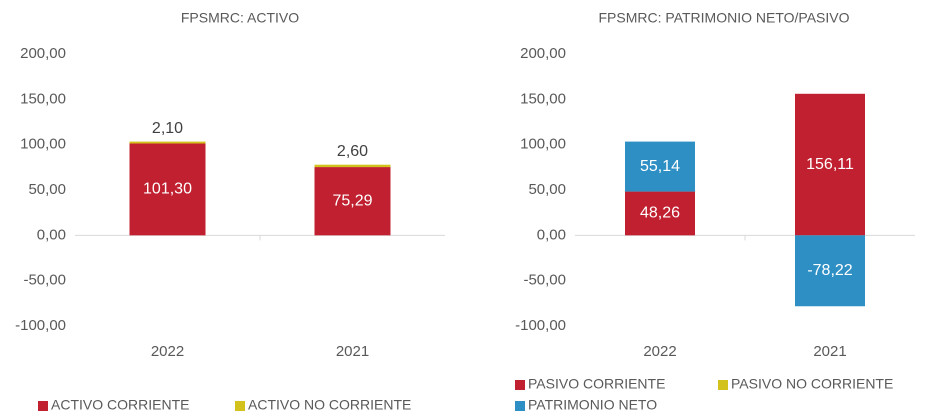 This screenshot has width=926, height=414. I want to click on value-label: 156,11, so click(830, 164).